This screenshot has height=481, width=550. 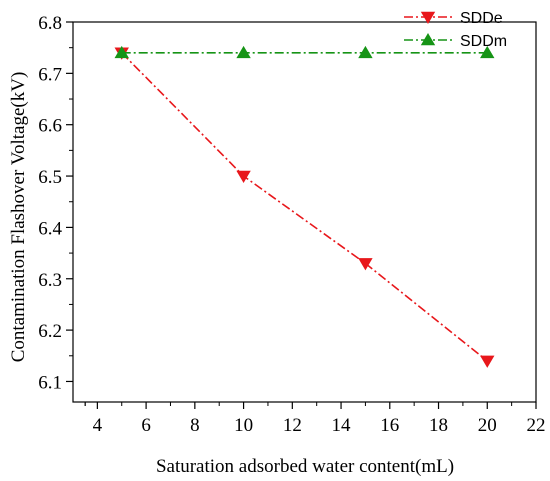 What do you see at coordinates (50, 74) in the screenshot?
I see `y-tick-label: 6.7` at bounding box center [50, 74].